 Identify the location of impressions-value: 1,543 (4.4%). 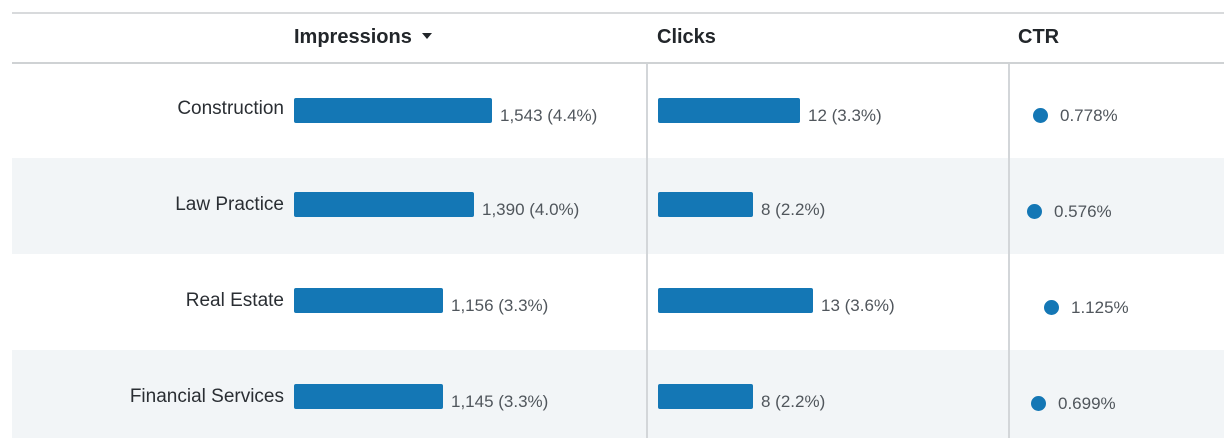
(549, 115).